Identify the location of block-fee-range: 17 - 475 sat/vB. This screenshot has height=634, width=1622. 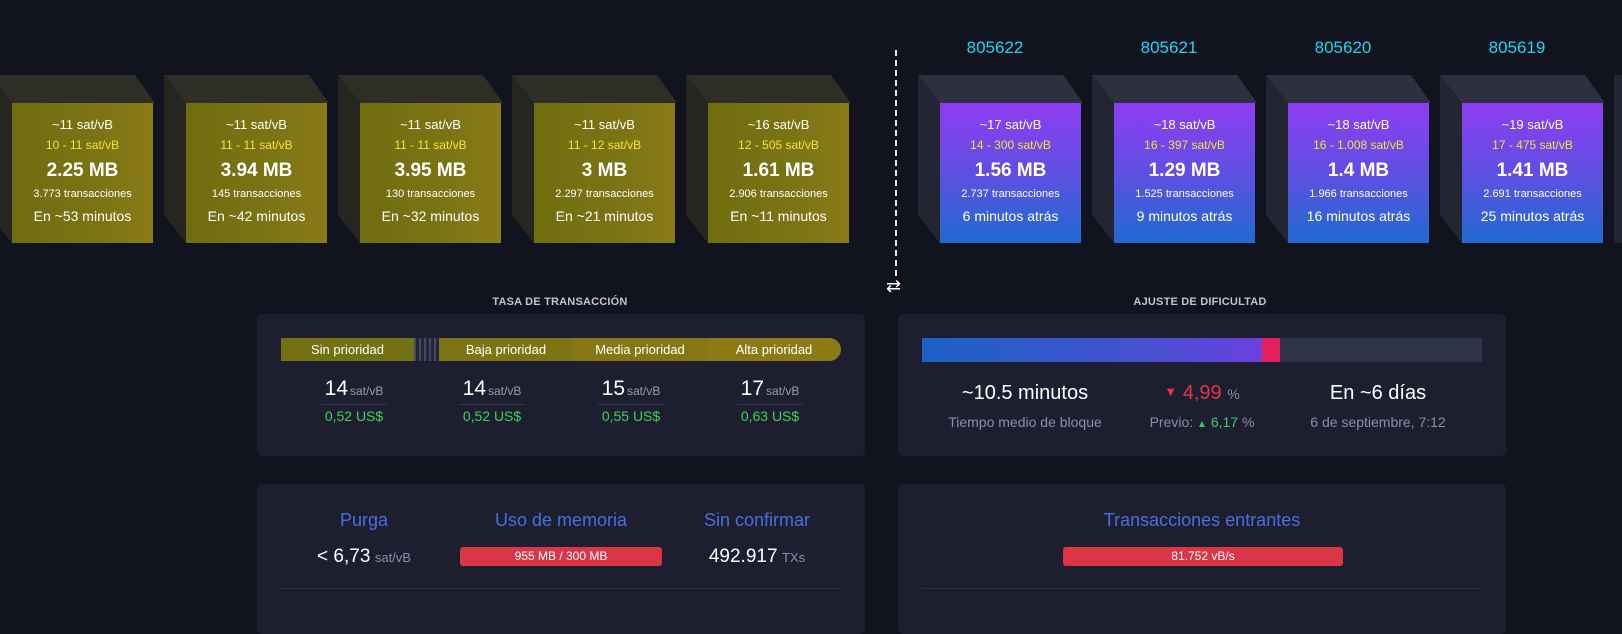
(1532, 145).